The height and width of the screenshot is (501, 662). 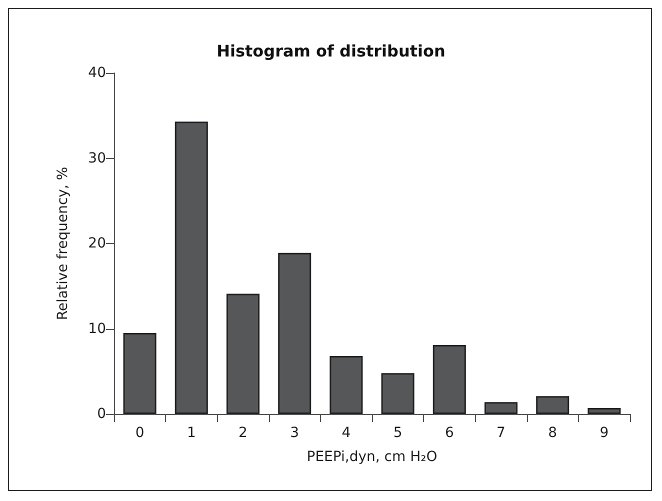 What do you see at coordinates (101, 414) in the screenshot?
I see `y-tick-label: 0` at bounding box center [101, 414].